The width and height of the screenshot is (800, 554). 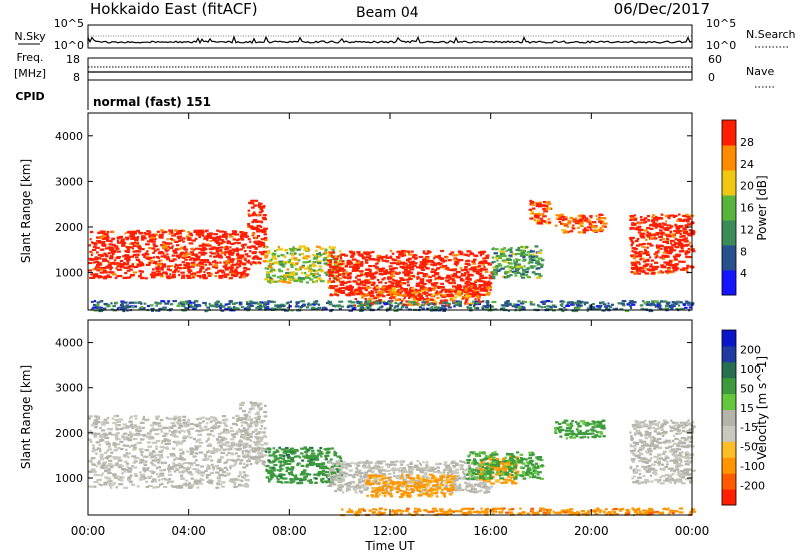 What do you see at coordinates (69, 23) in the screenshot?
I see `nsky-left-tick-top: 10^5` at bounding box center [69, 23].